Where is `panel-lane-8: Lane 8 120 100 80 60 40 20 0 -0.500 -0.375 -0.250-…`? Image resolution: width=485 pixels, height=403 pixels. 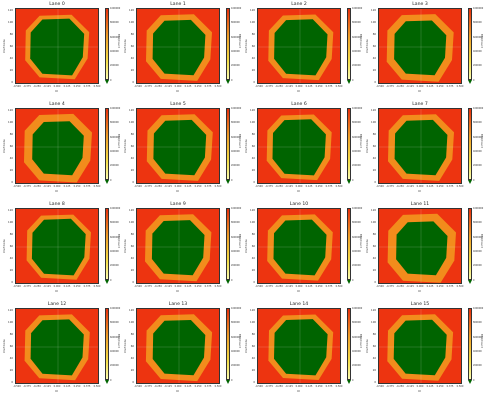
panel-lane-8: Lane 8 120 100 80 60 40 20 0 -0.500 -0.375 -0.250-… is located at coordinates (62, 252).